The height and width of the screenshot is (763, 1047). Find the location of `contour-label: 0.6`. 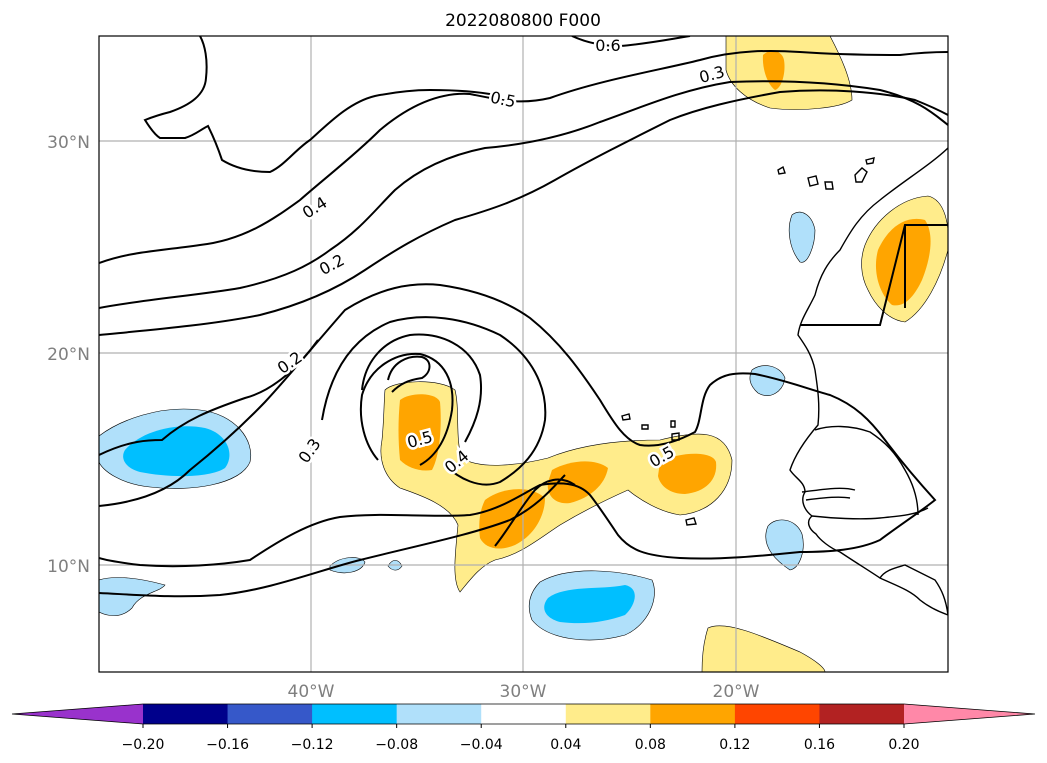

contour-label: 0.6 is located at coordinates (607, 45).